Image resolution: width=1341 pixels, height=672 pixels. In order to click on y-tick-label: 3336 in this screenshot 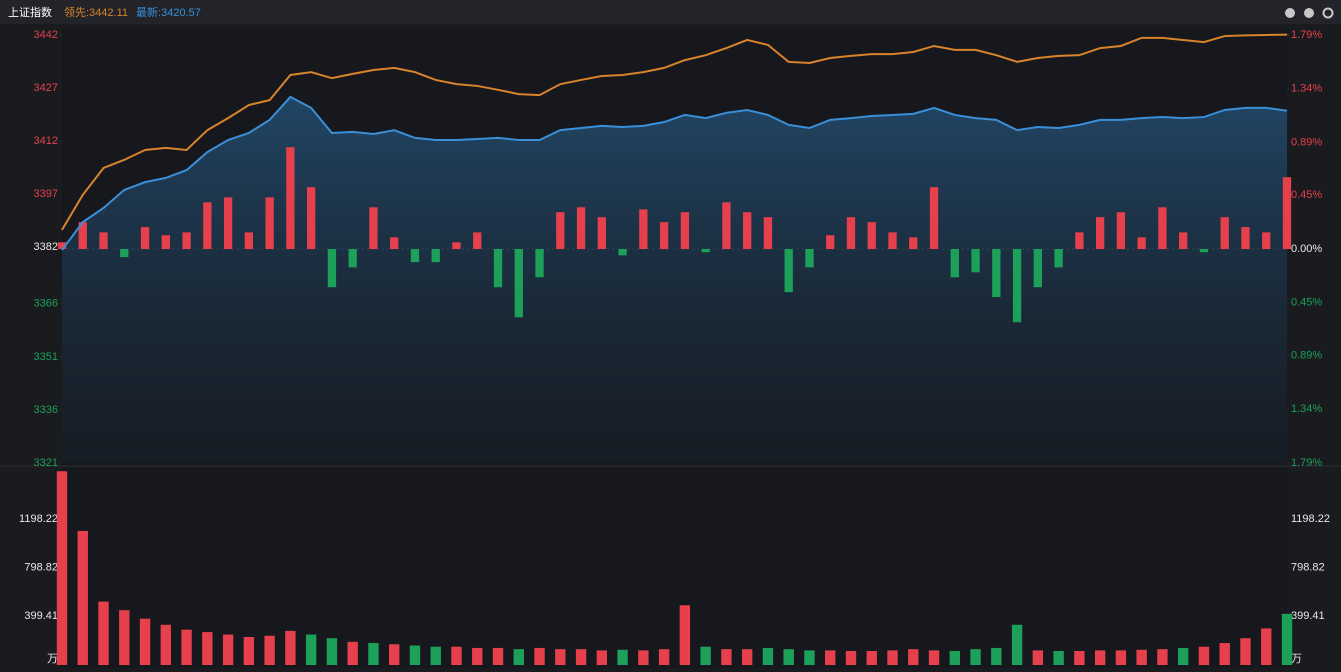, I will do `click(46, 410)`.